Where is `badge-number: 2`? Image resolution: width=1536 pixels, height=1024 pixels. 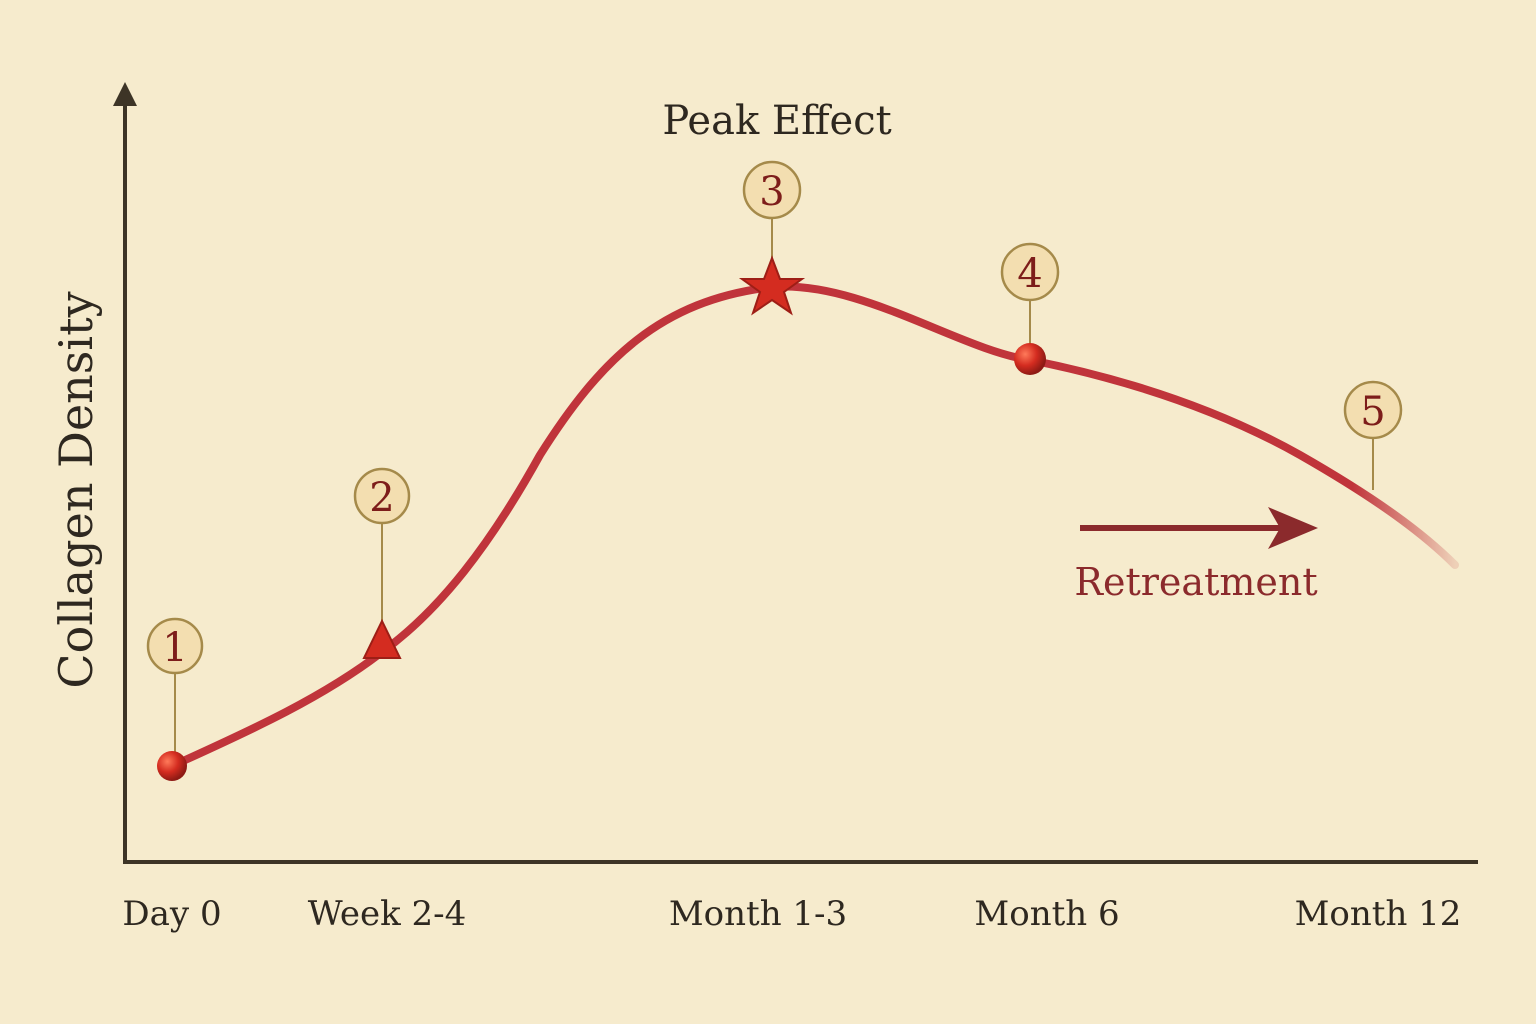
badge-number: 2 is located at coordinates (381, 498).